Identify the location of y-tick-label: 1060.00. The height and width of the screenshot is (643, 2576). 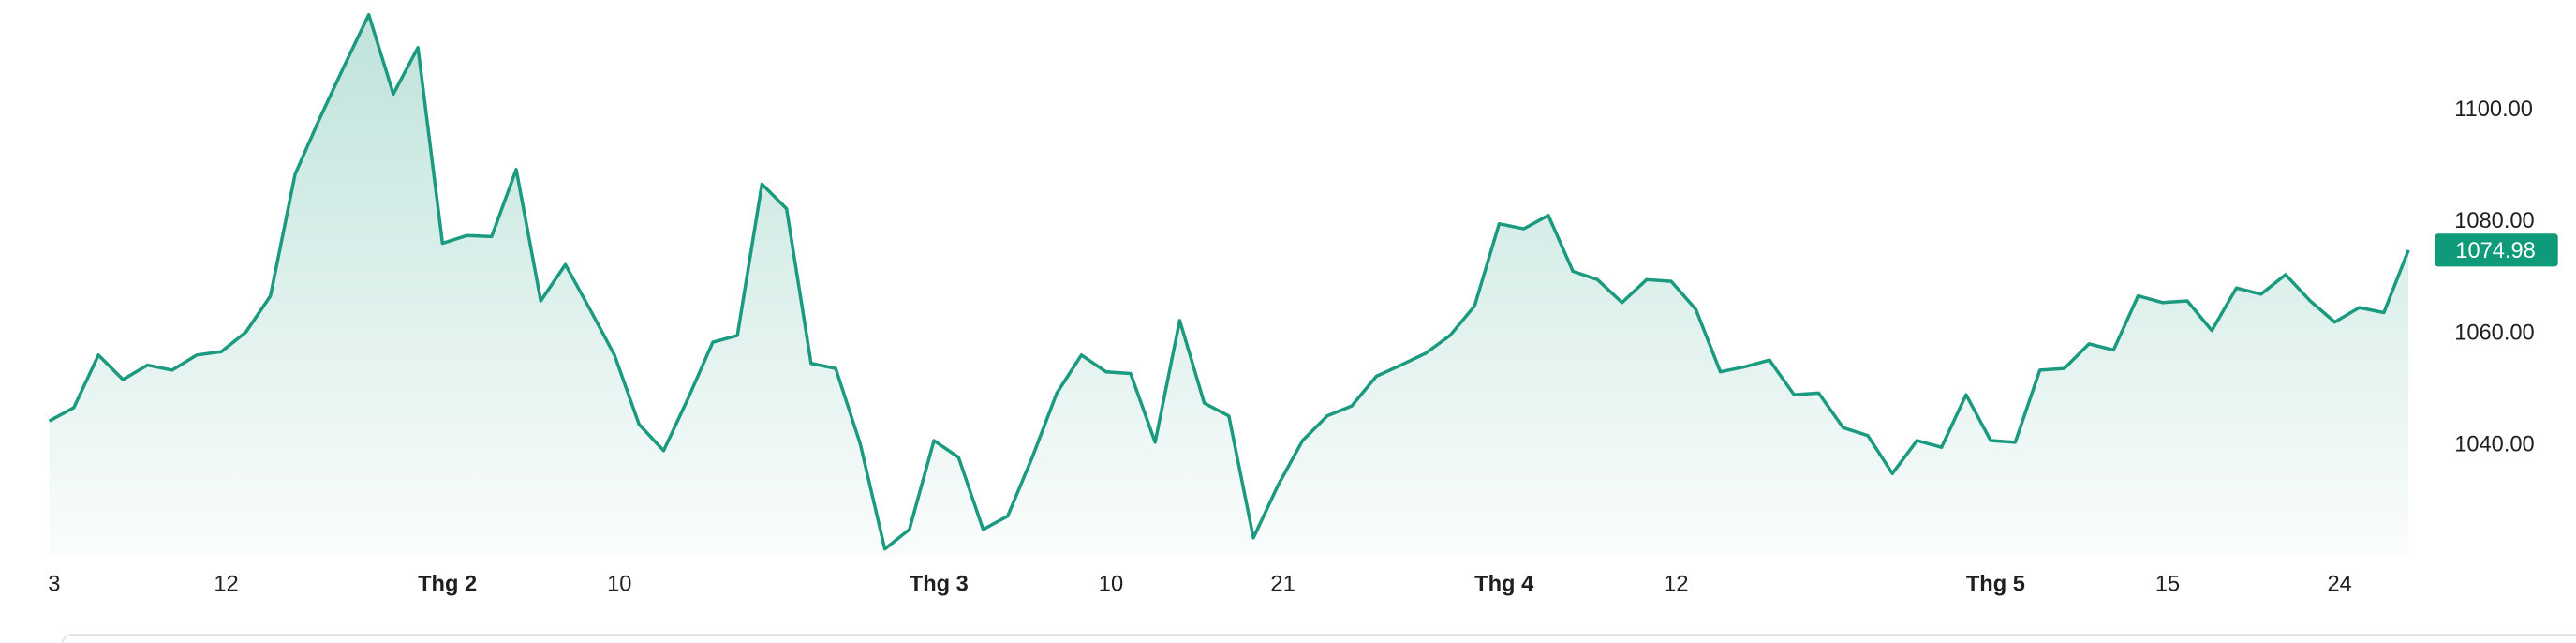
(2494, 333).